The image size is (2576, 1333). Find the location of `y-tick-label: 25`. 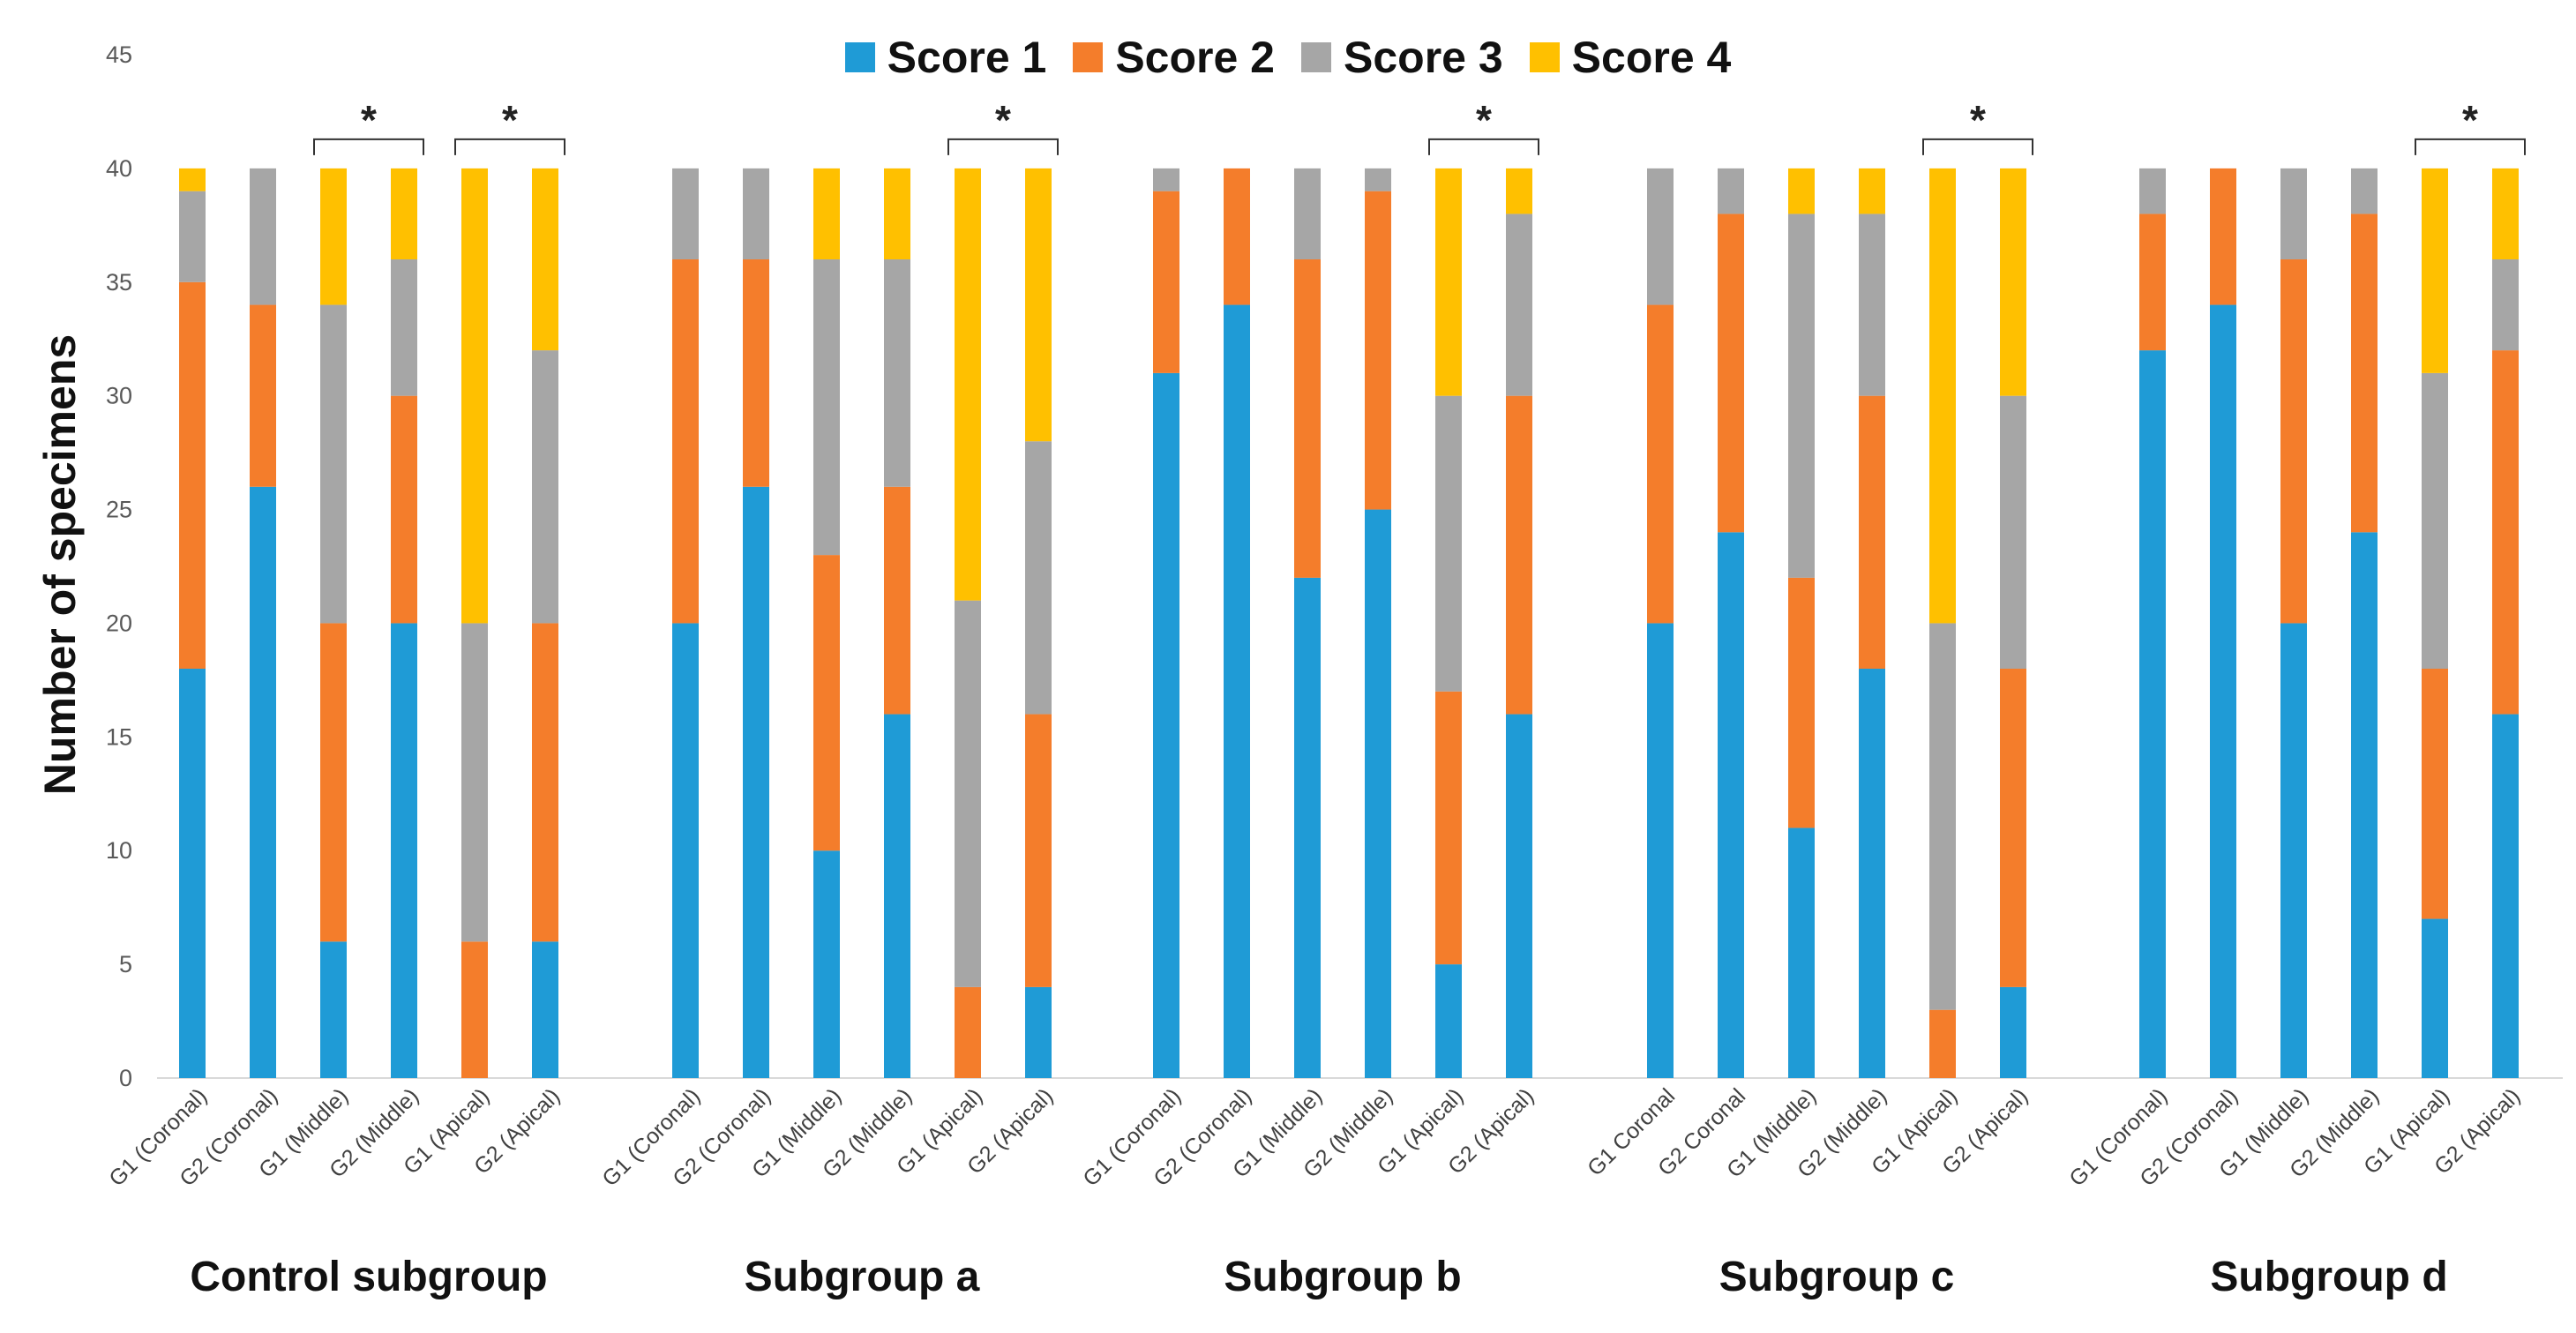

y-tick-label: 25 is located at coordinates (119, 510).